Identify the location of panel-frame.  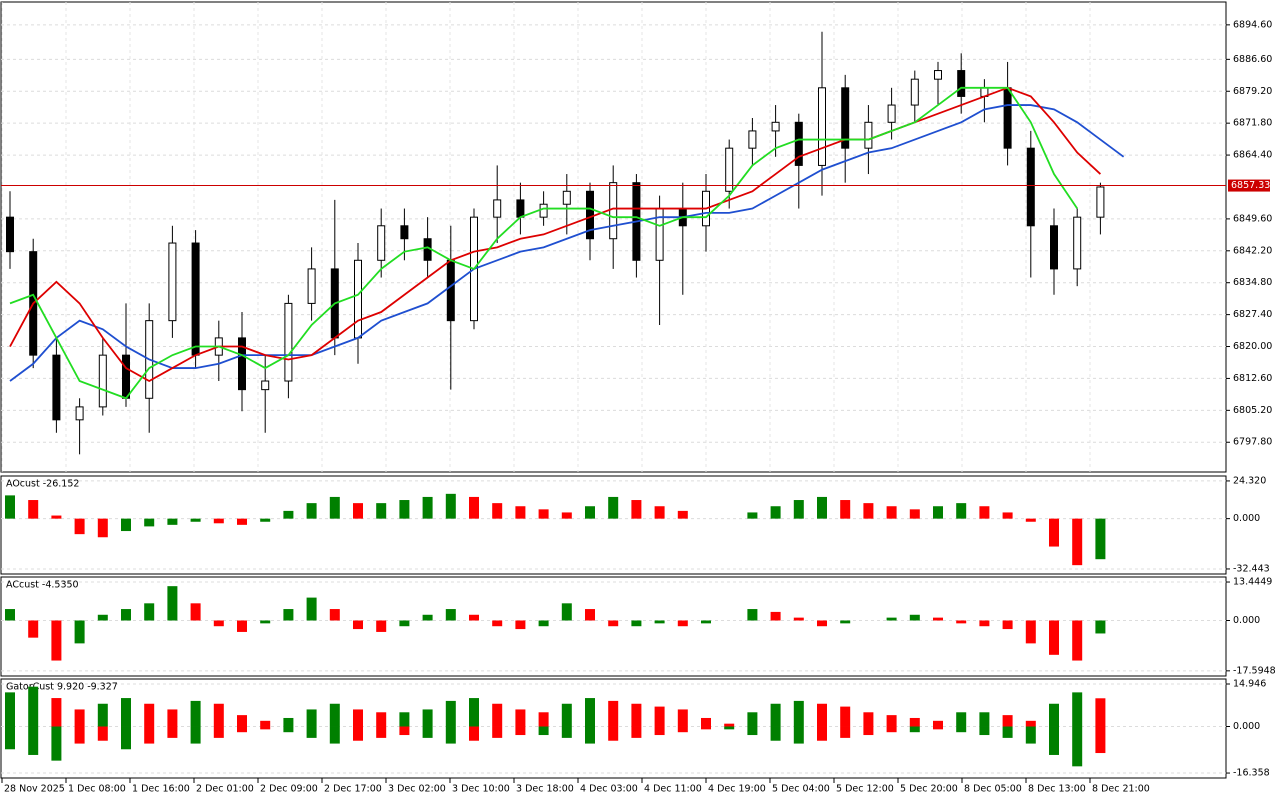
(613, 728).